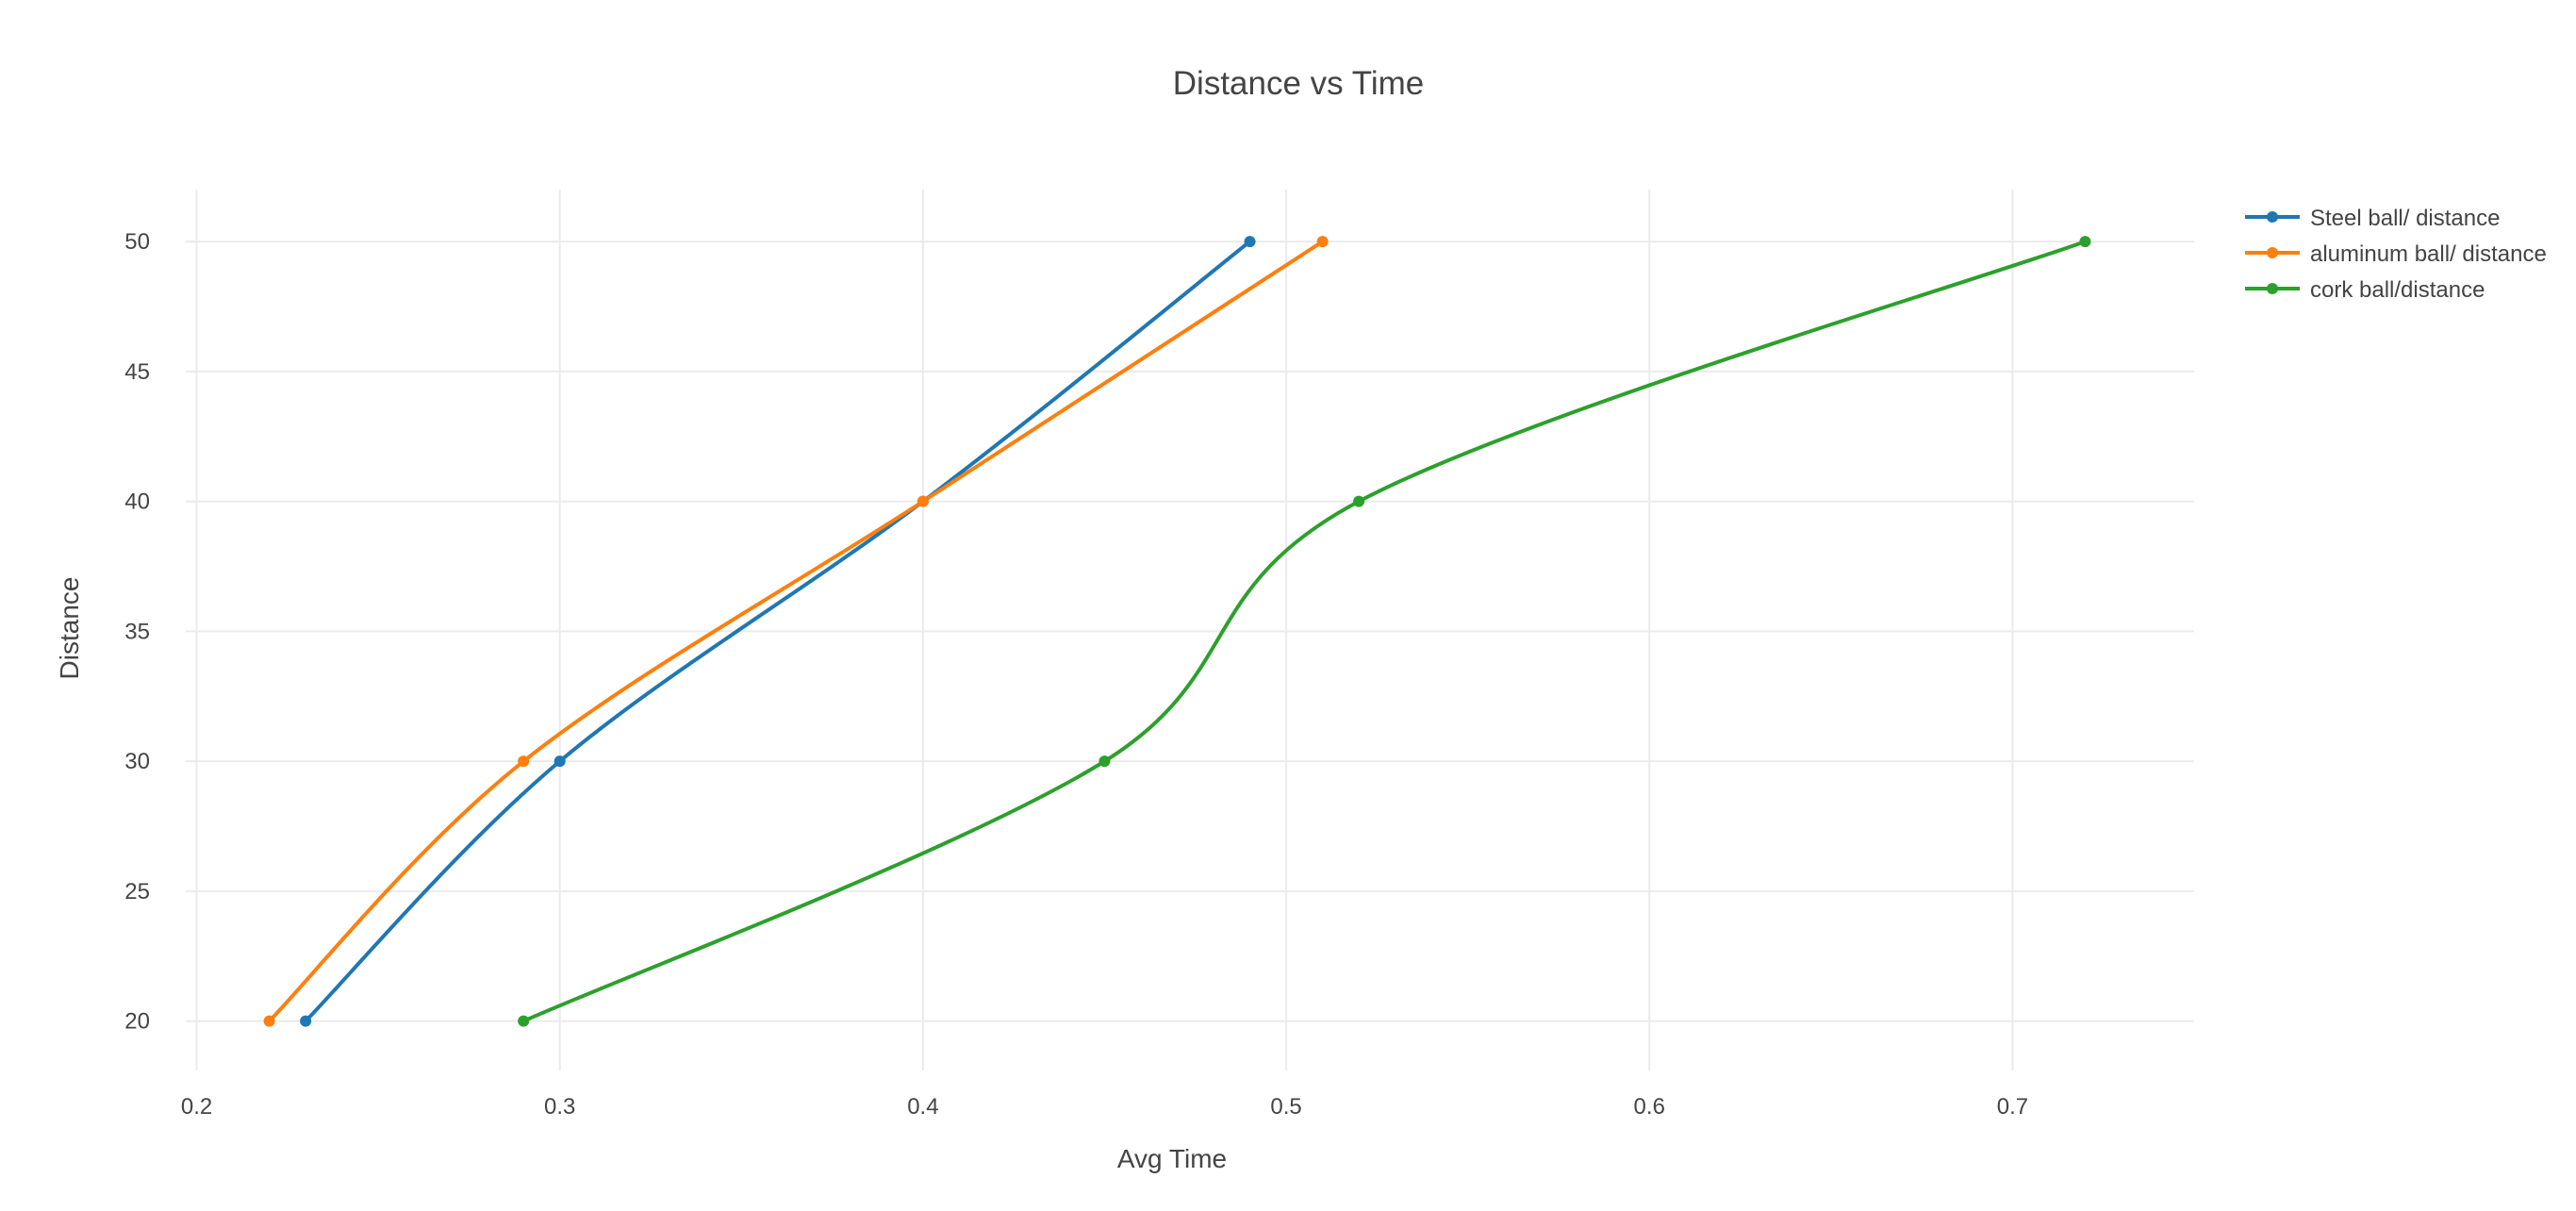 The image size is (2576, 1211). I want to click on x-axis-title: Avg Time, so click(1172, 1159).